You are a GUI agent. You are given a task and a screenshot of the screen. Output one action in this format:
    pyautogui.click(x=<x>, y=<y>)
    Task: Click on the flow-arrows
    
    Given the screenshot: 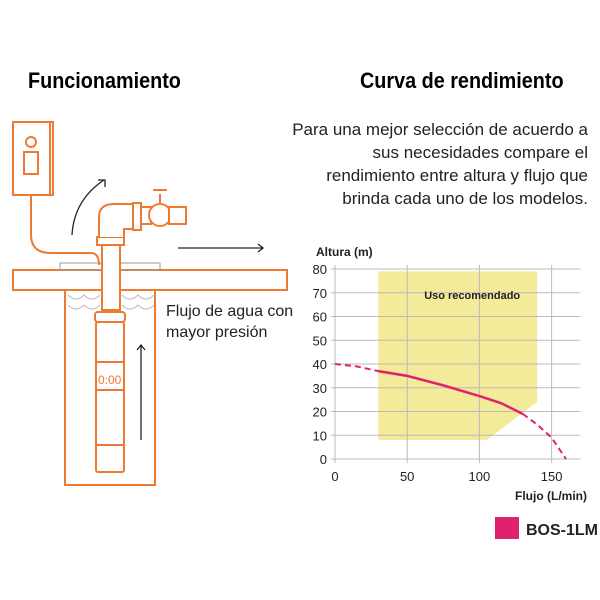 What is the action you would take?
    pyautogui.click(x=168, y=309)
    